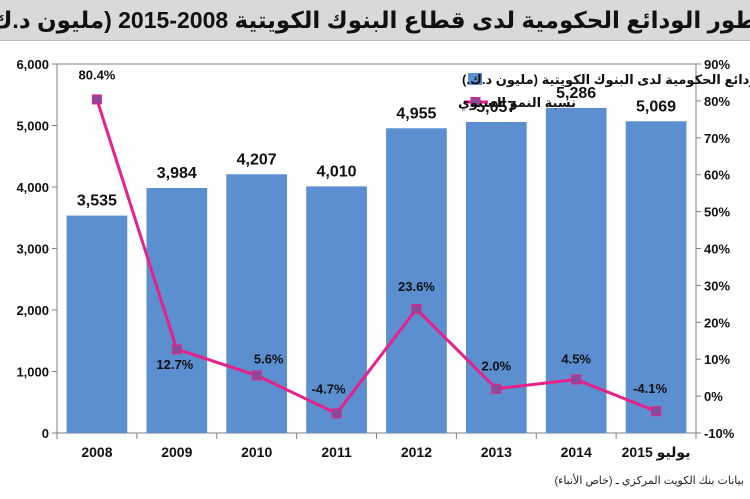  What do you see at coordinates (416, 452) in the screenshot?
I see `x-axis-label: 2012` at bounding box center [416, 452].